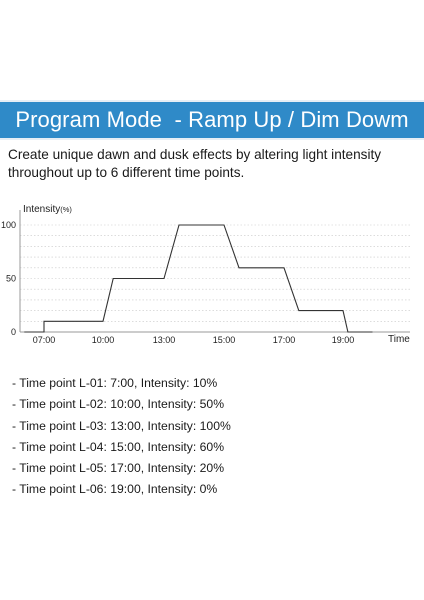 The width and height of the screenshot is (424, 600). Describe the element at coordinates (194, 340) in the screenshot. I see `x-tick-labels: 07:00 10:00 13:00 15:00 17:00 19:00` at that location.